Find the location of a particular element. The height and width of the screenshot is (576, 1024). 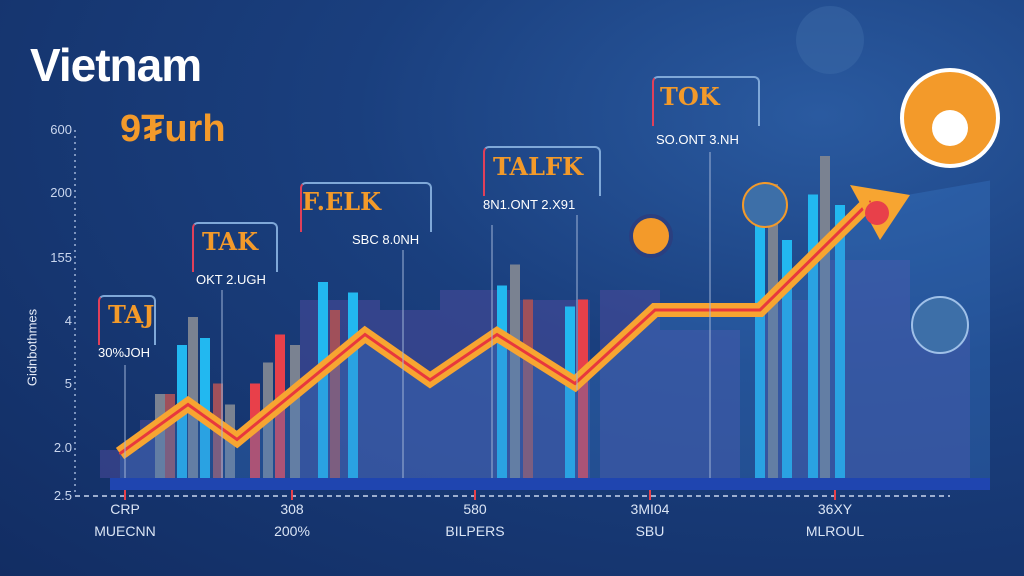

y-tick: 2.5 is located at coordinates (62, 495).